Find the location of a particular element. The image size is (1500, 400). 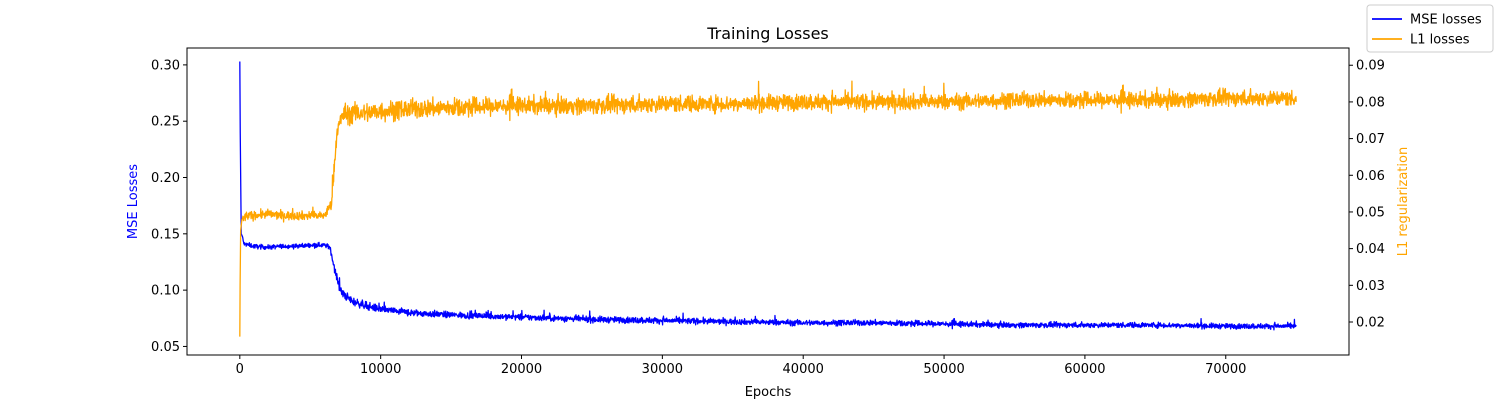

left-y-tick-label: 0.05 is located at coordinates (165, 347).